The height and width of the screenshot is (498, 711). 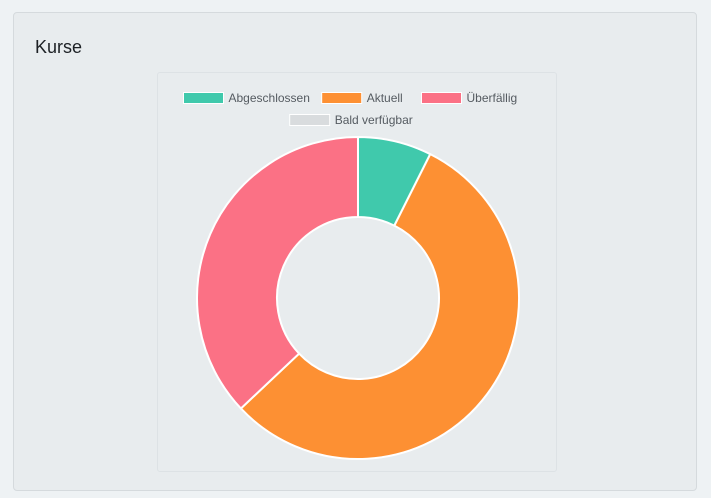 What do you see at coordinates (385, 98) in the screenshot?
I see `legend-label-aktuell: Aktuell` at bounding box center [385, 98].